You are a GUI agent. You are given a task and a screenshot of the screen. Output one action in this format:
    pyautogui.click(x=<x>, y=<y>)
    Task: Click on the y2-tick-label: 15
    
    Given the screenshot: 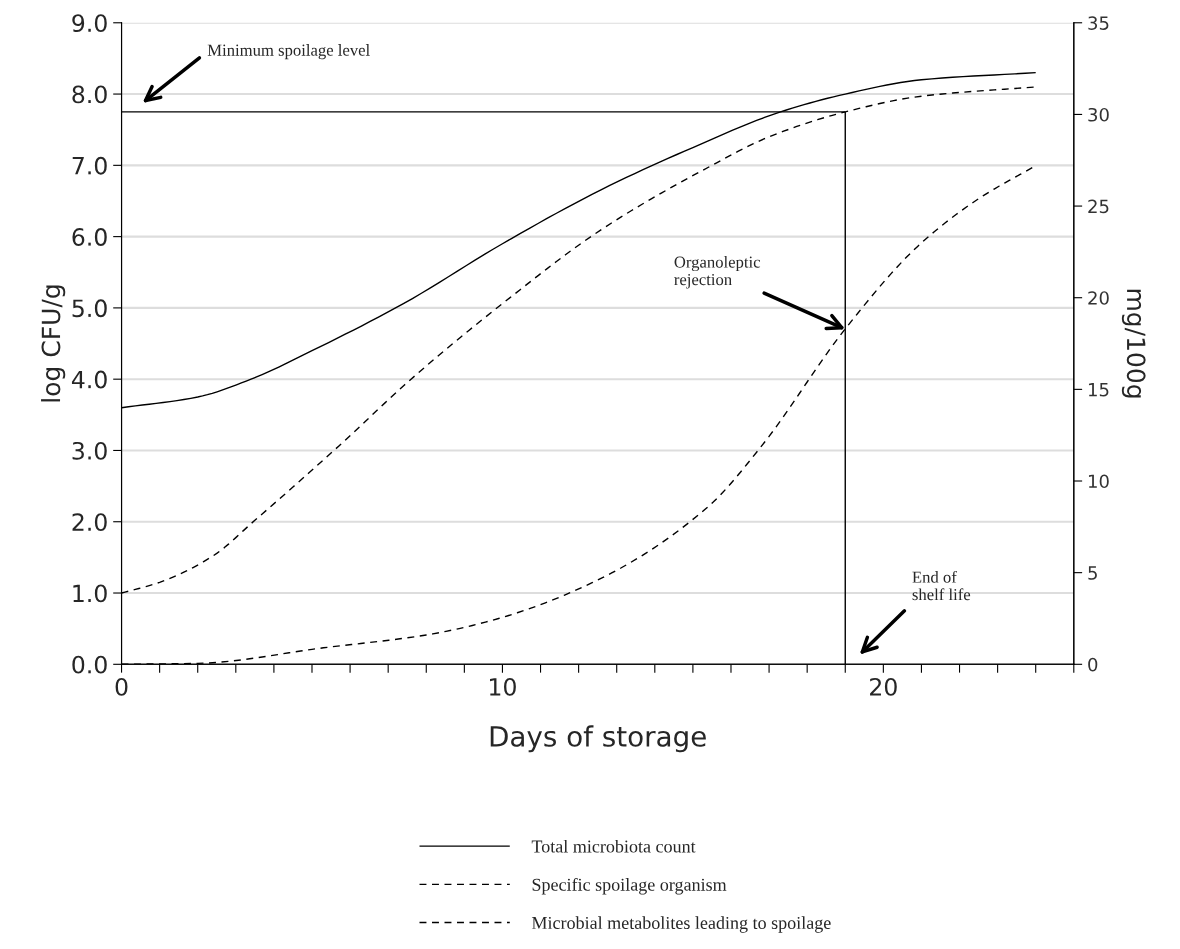 What is the action you would take?
    pyautogui.click(x=1098, y=390)
    